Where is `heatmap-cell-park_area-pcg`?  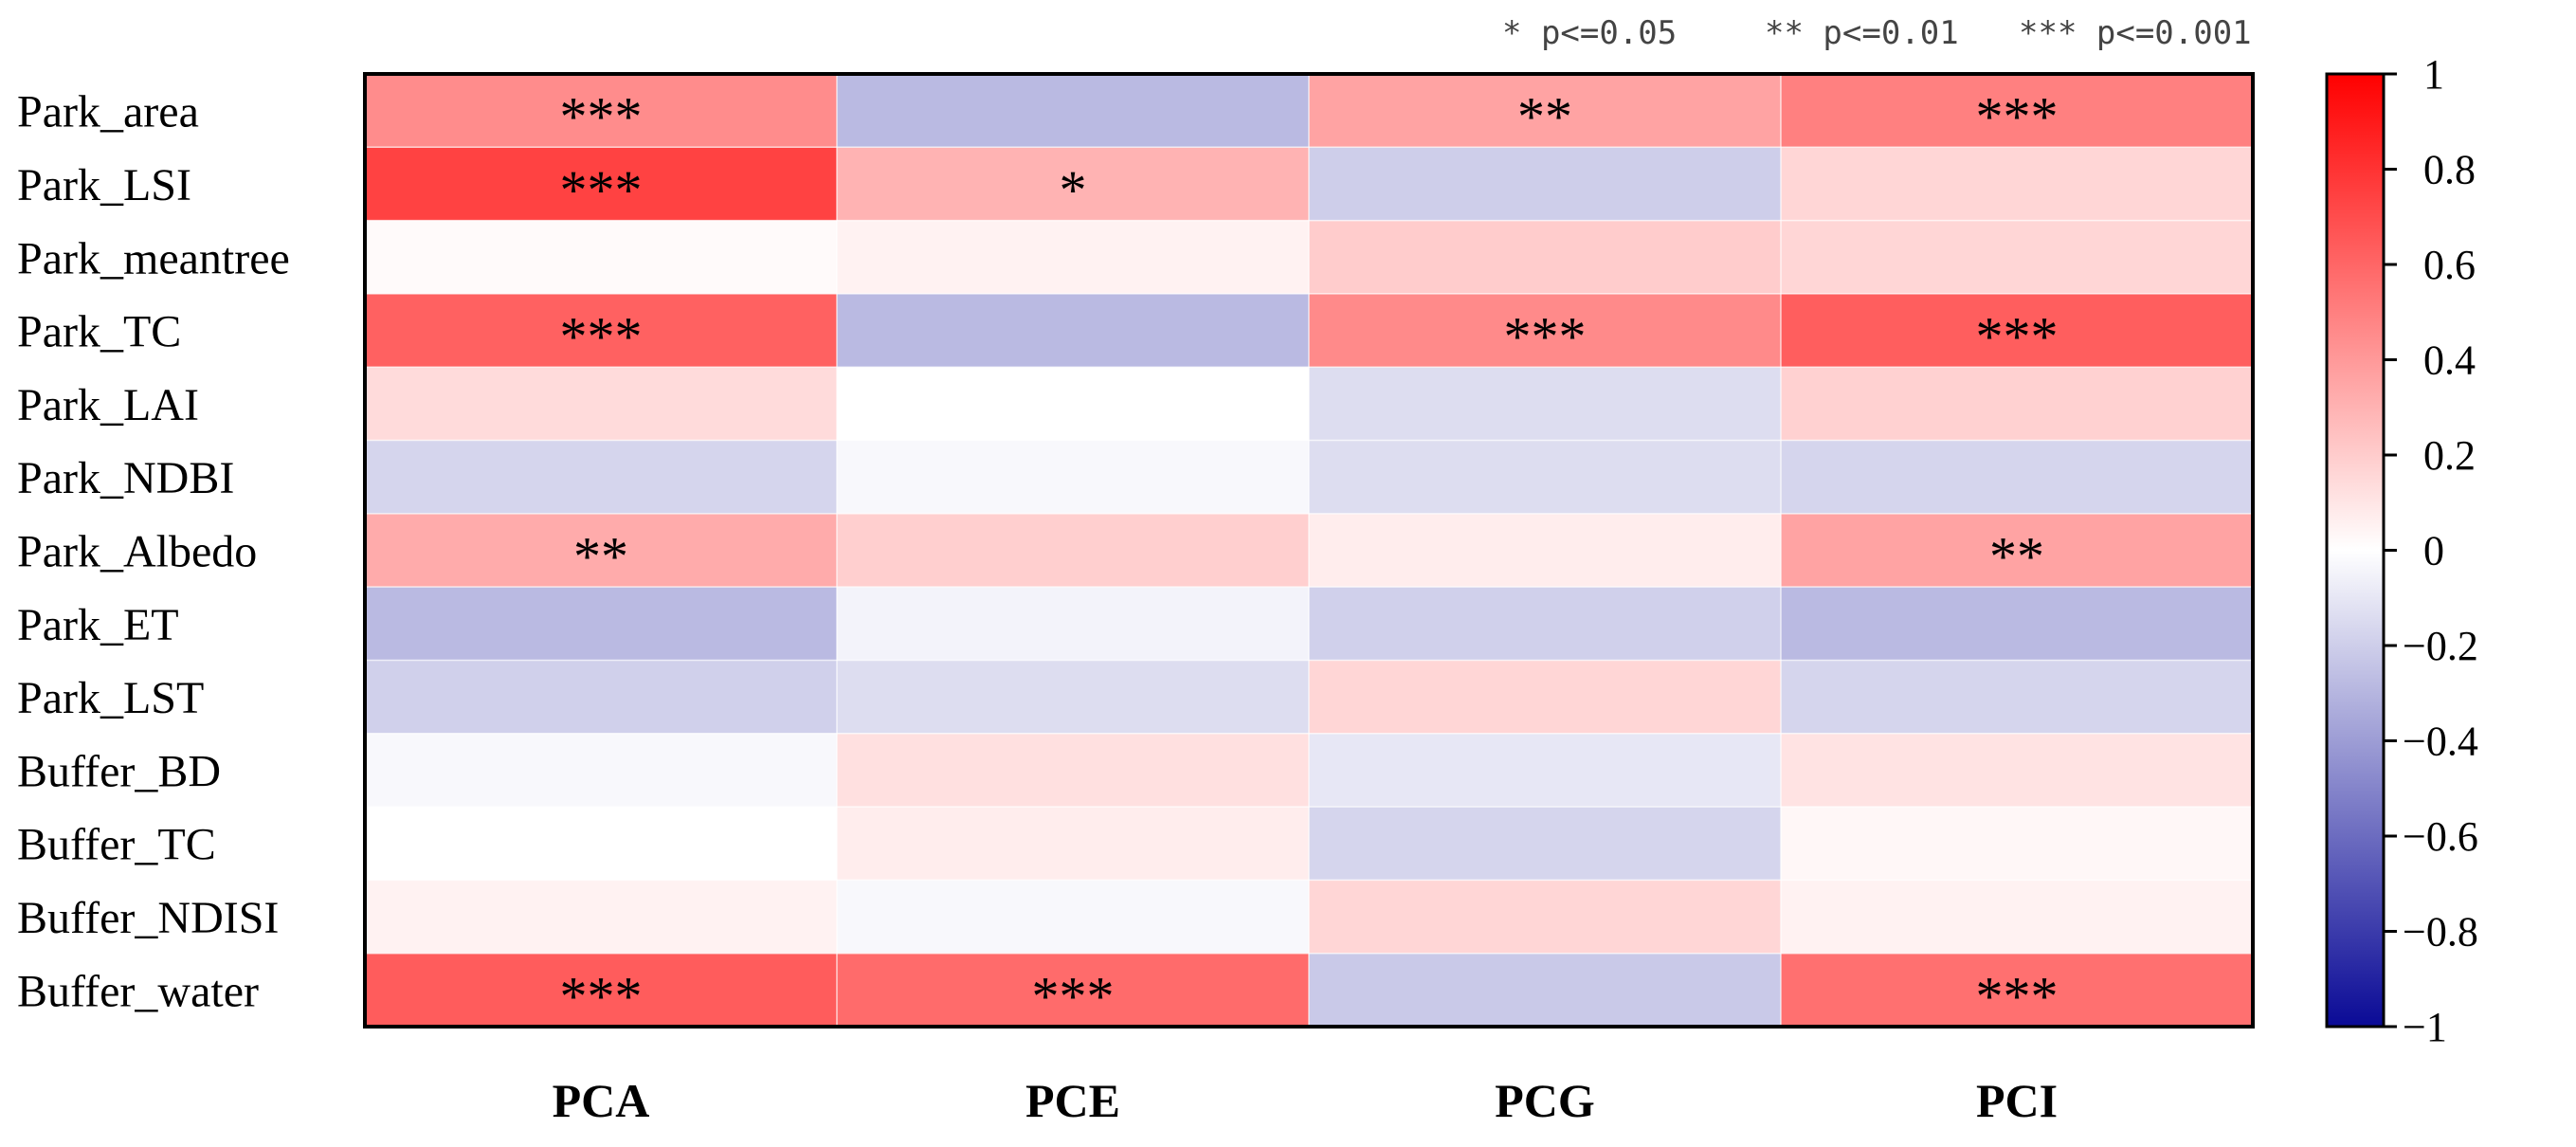 heatmap-cell-park_area-pcg is located at coordinates (1545, 111).